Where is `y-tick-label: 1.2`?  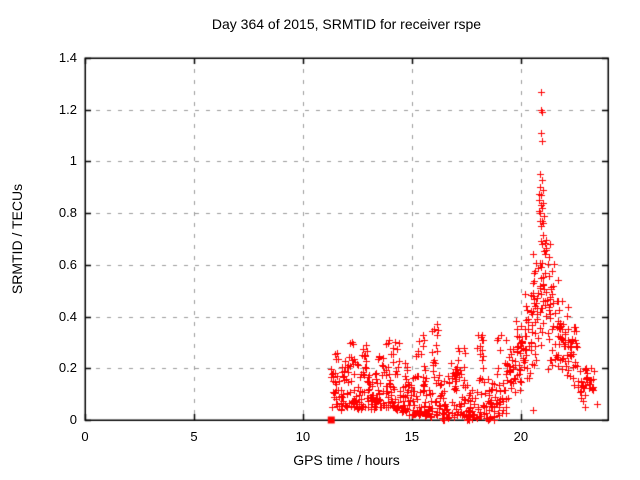 y-tick-label: 1.2 is located at coordinates (67, 109).